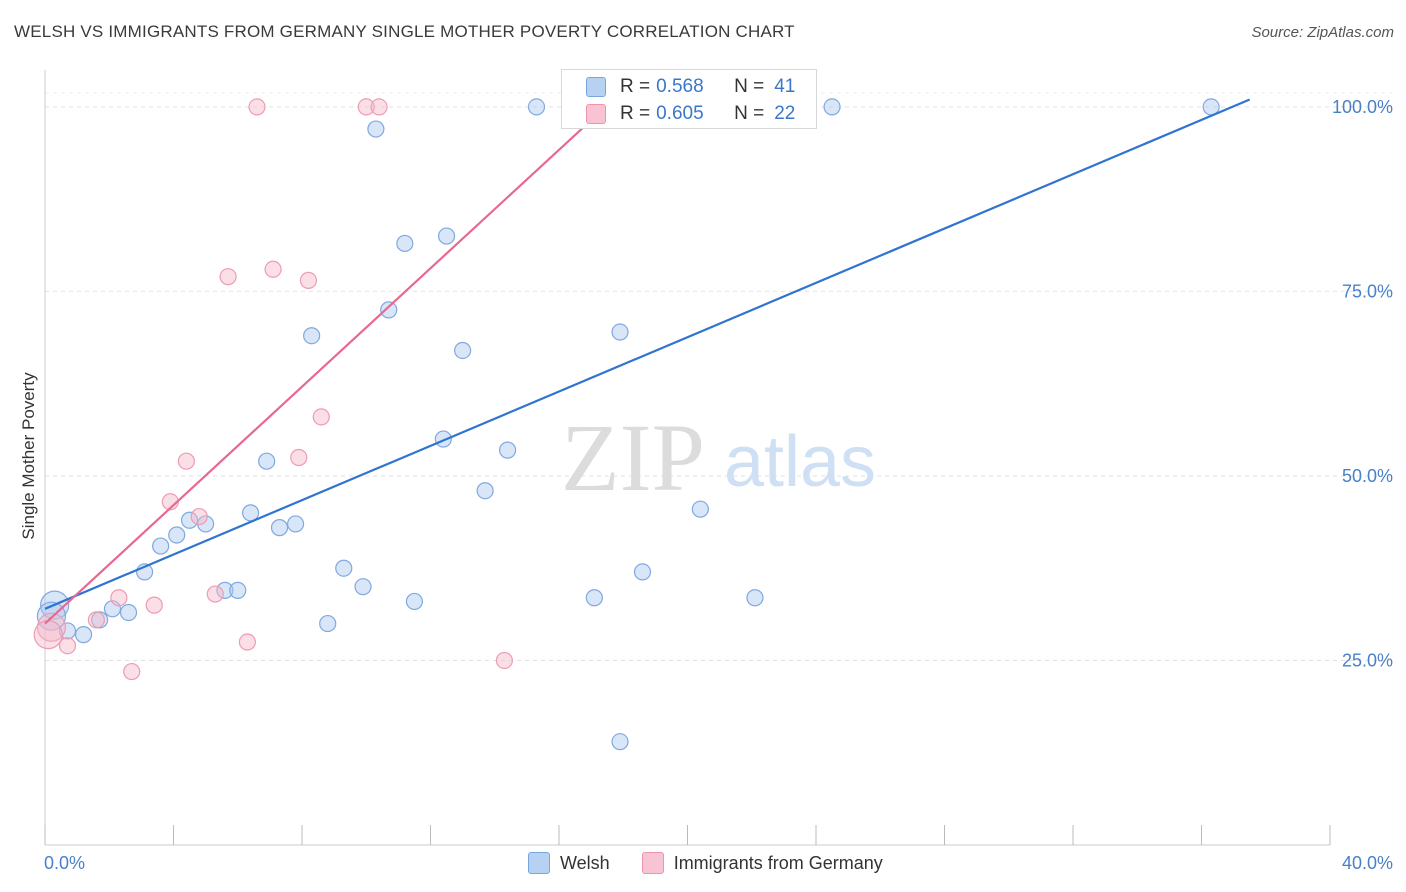 This screenshot has width=1406, height=892. I want to click on y-tick-label: 50.0%, so click(1367, 476).